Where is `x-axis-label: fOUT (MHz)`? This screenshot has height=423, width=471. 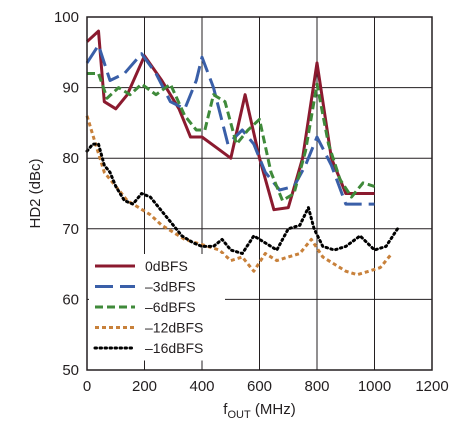
x-axis-label: fOUT (MHz) is located at coordinates (259, 411).